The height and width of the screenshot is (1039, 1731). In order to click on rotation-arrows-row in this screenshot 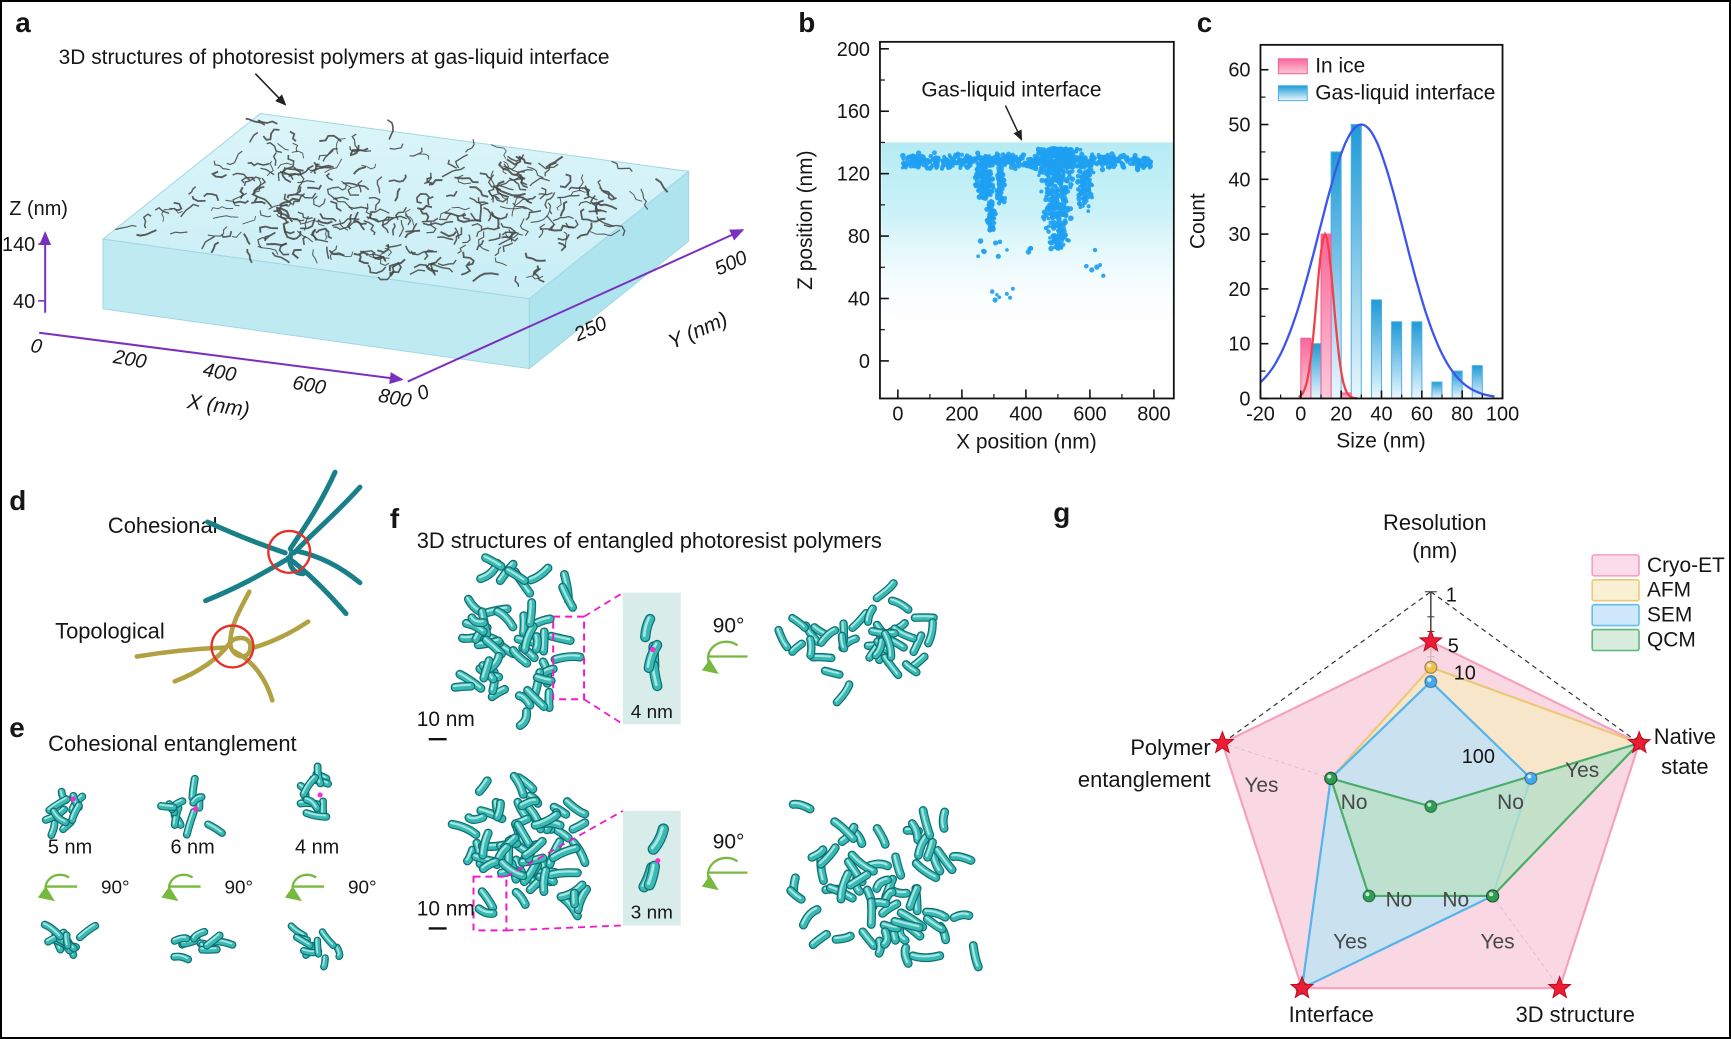, I will do `click(181, 887)`.